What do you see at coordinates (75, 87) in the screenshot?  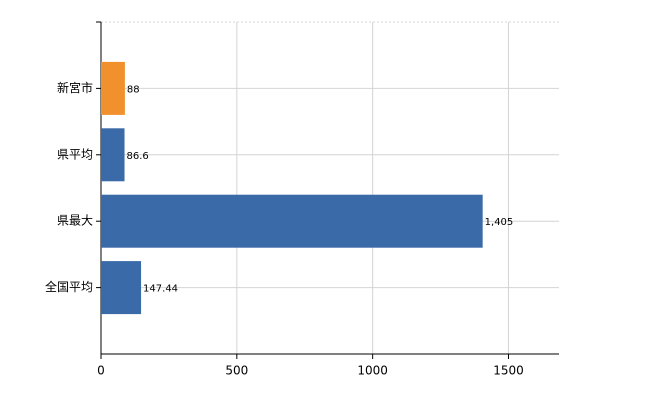 I see `y-tick-label: 新宮市` at bounding box center [75, 87].